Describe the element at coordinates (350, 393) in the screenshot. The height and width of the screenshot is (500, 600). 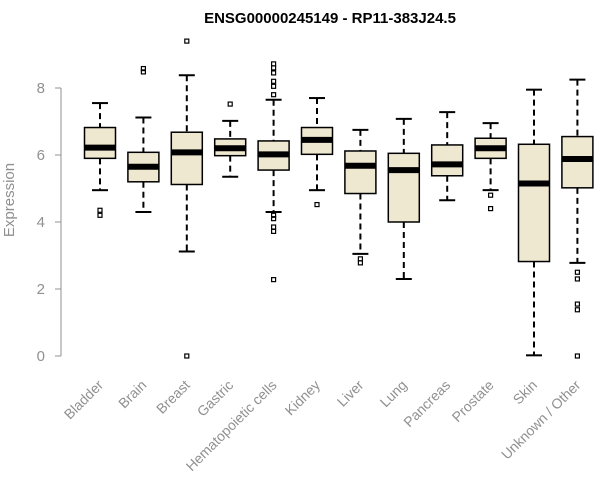
I see `x-tick-label: Liver` at that location.